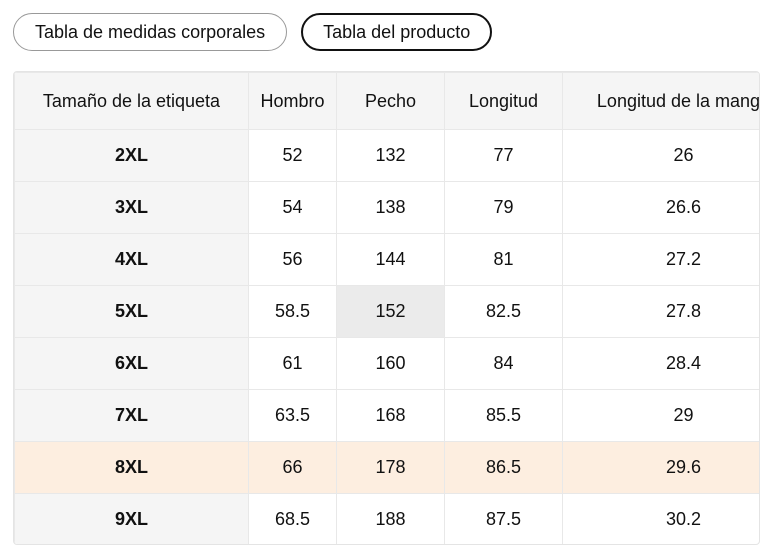  I want to click on measure-cell: 86.5, so click(503, 467).